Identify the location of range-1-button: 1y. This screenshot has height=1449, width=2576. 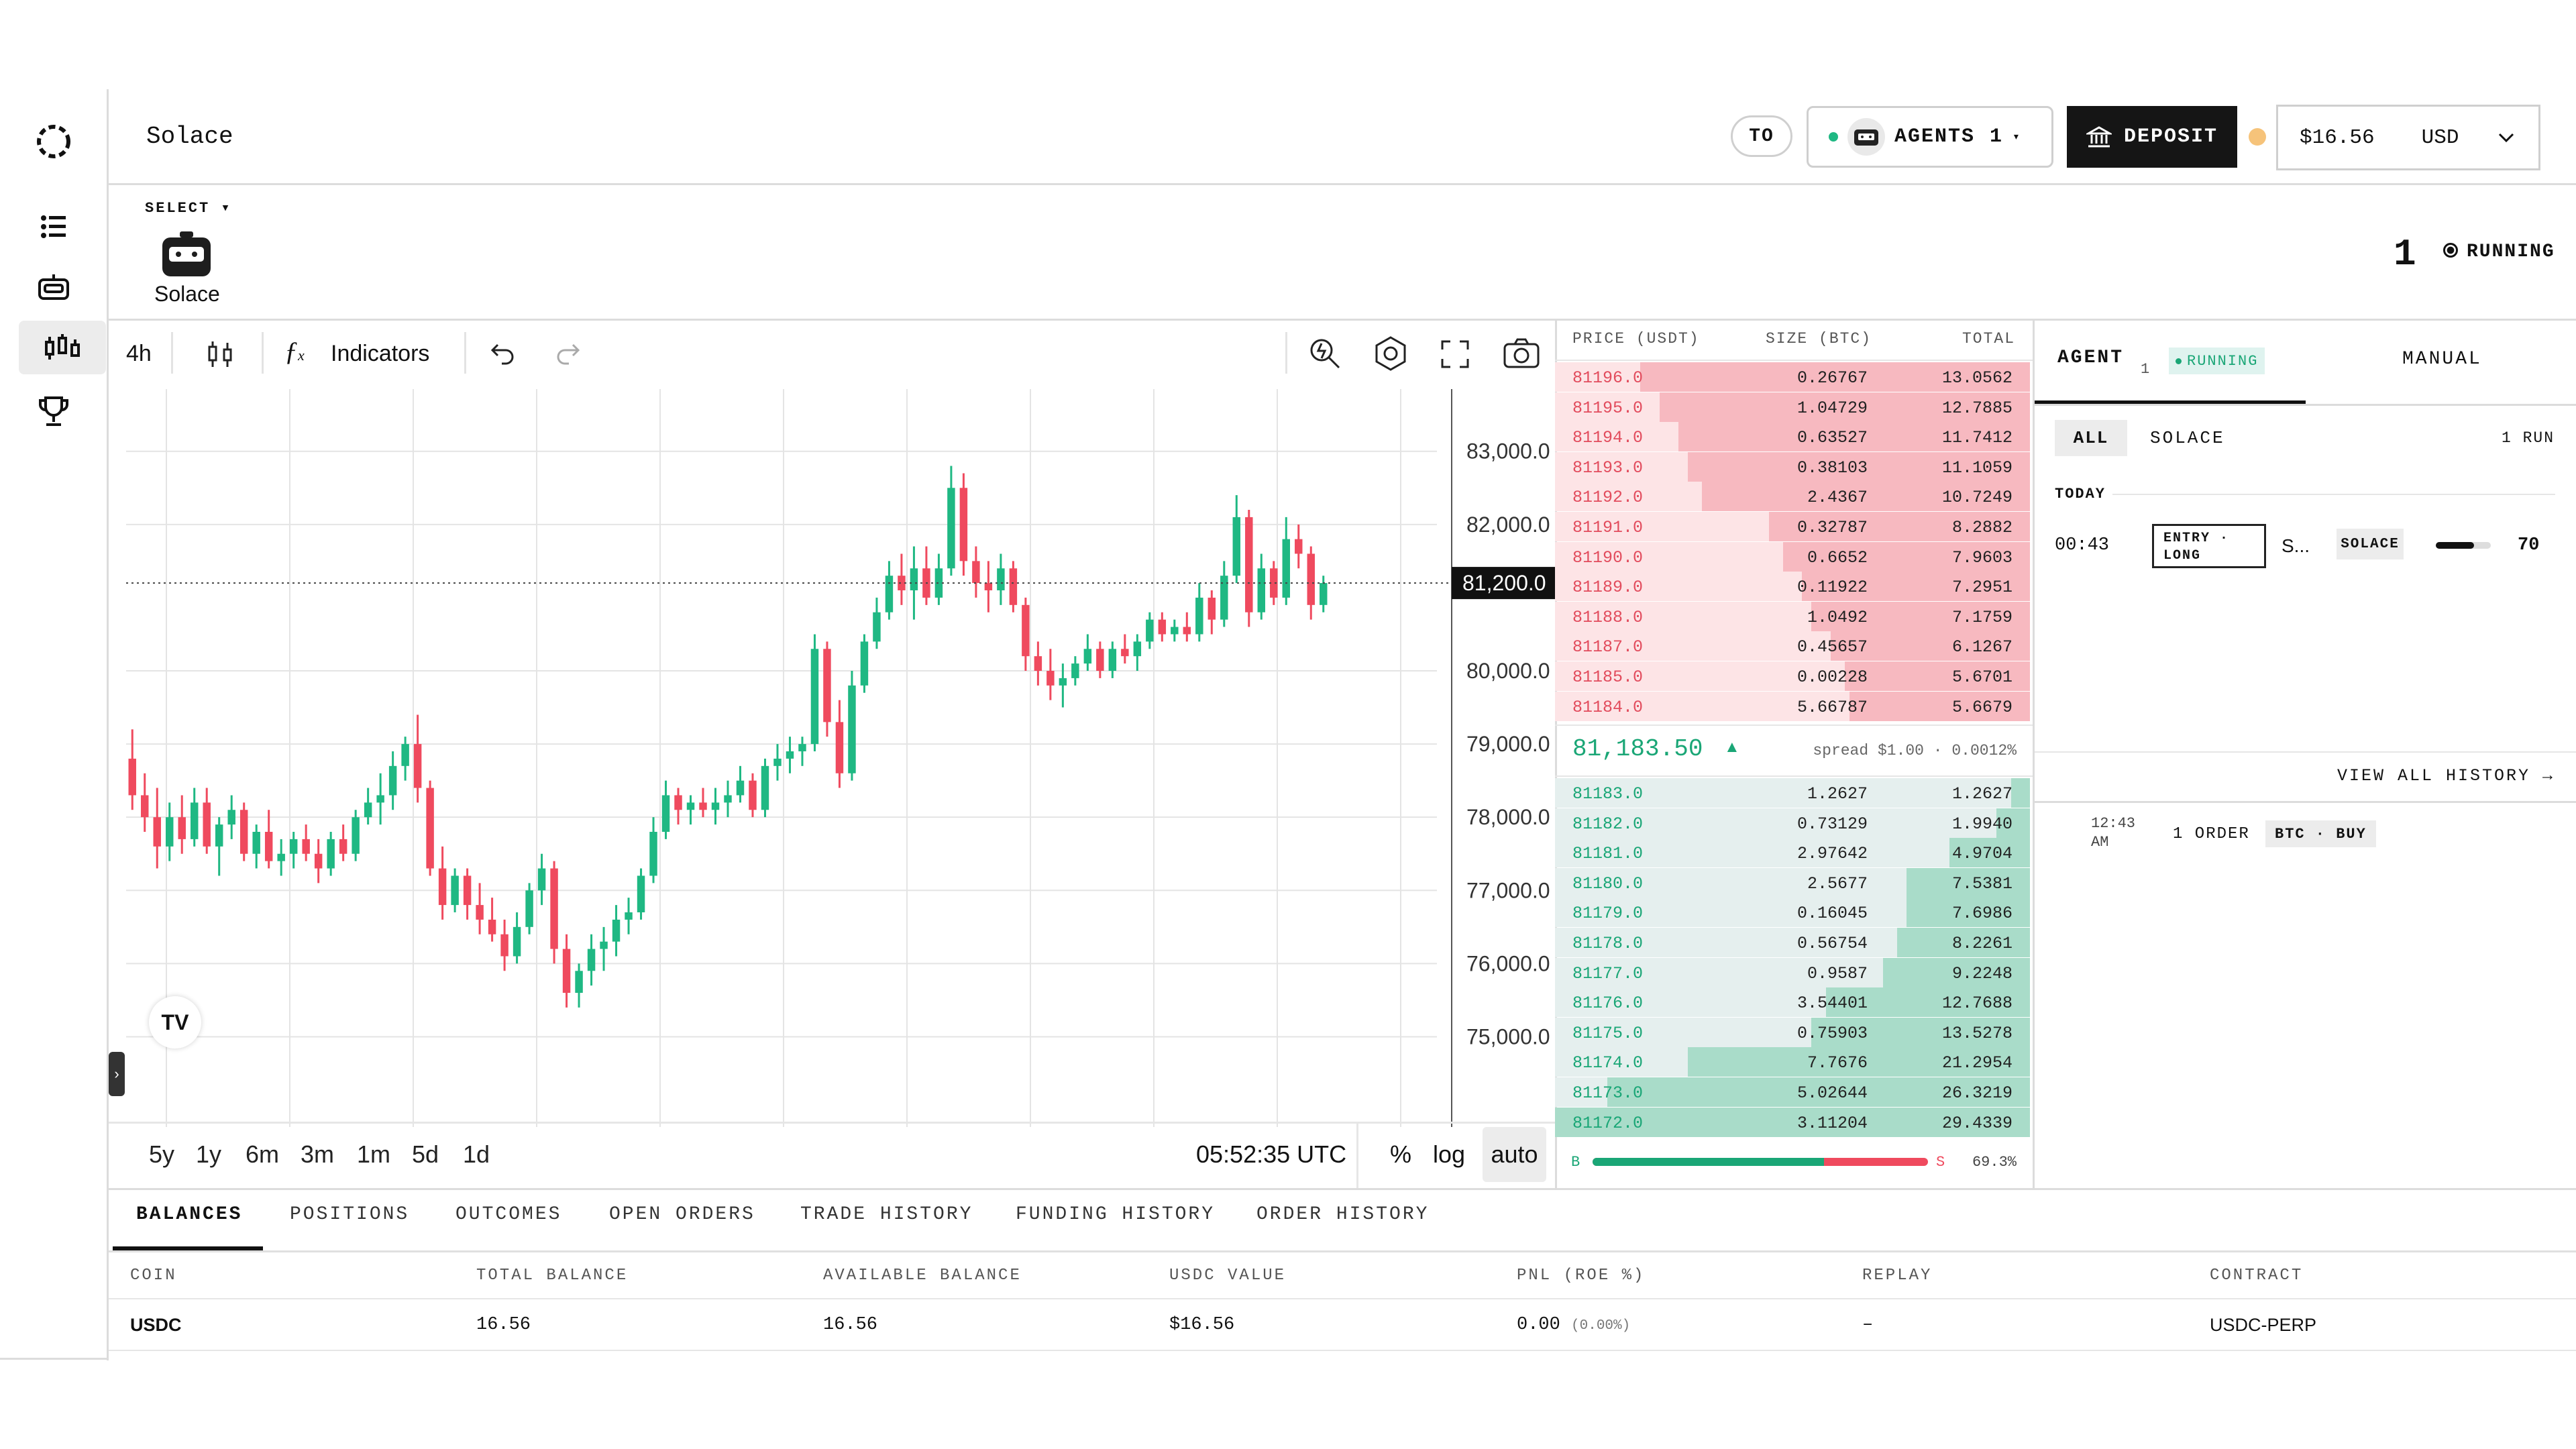
(209, 1154).